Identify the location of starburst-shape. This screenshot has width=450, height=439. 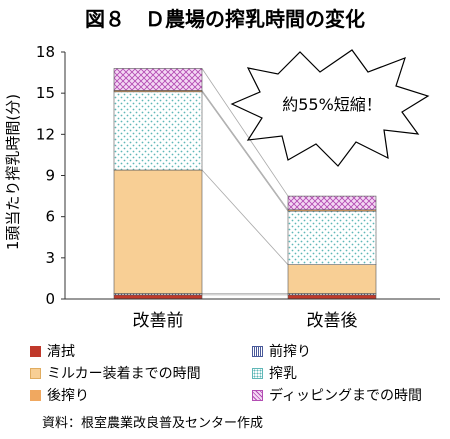
(330, 108).